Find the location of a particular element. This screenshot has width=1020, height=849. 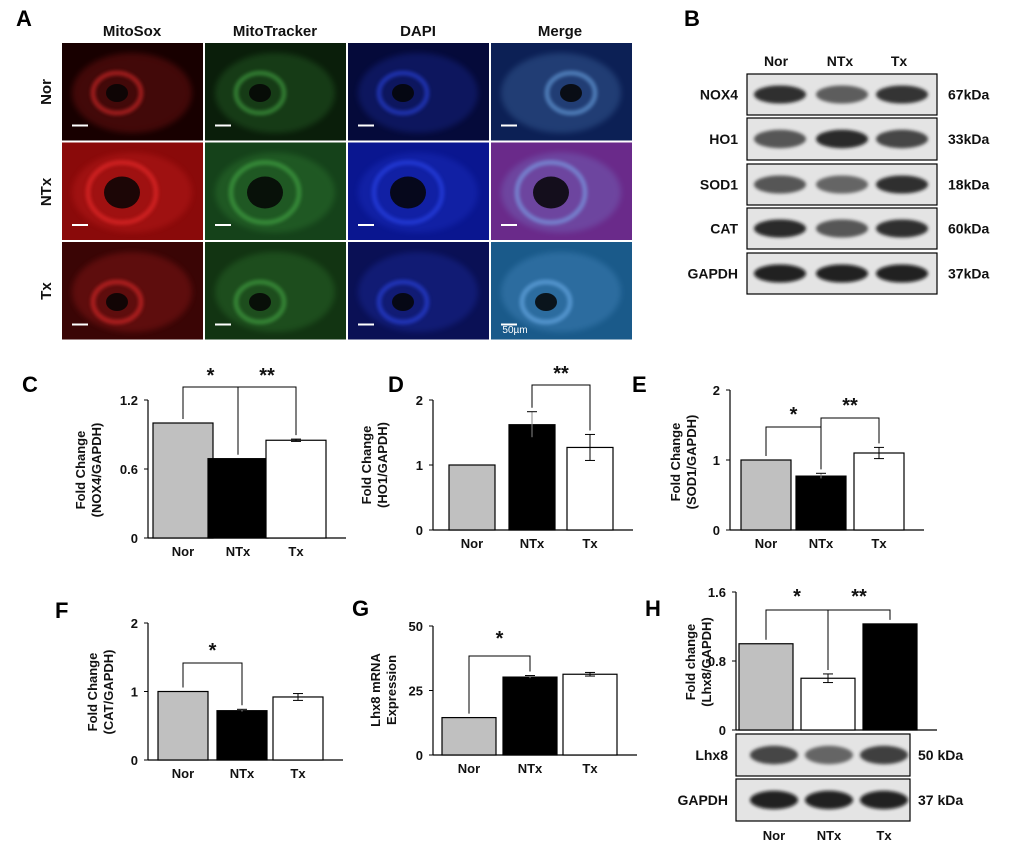

y-axis-label-line: (NOX4/GAPDH) is located at coordinates (96, 470).